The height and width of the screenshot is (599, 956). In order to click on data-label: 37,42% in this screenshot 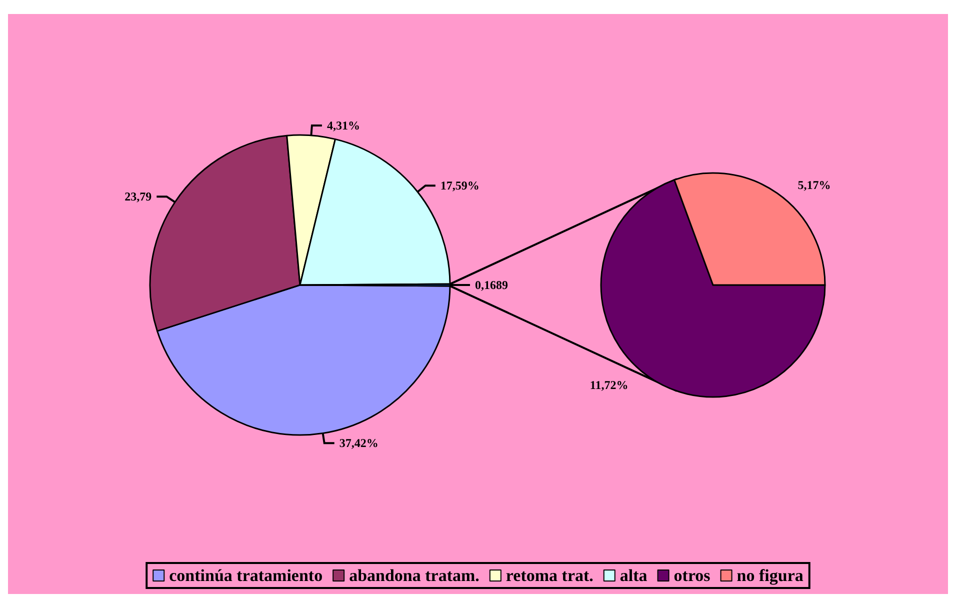, I will do `click(358, 443)`.